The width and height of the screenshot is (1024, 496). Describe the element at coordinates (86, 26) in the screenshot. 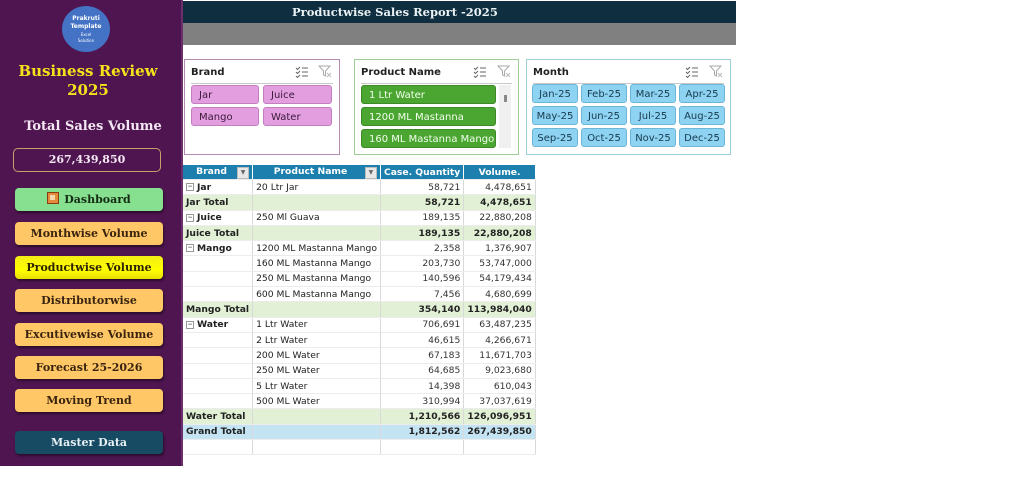

I see `logo-text-line2: Template` at that location.